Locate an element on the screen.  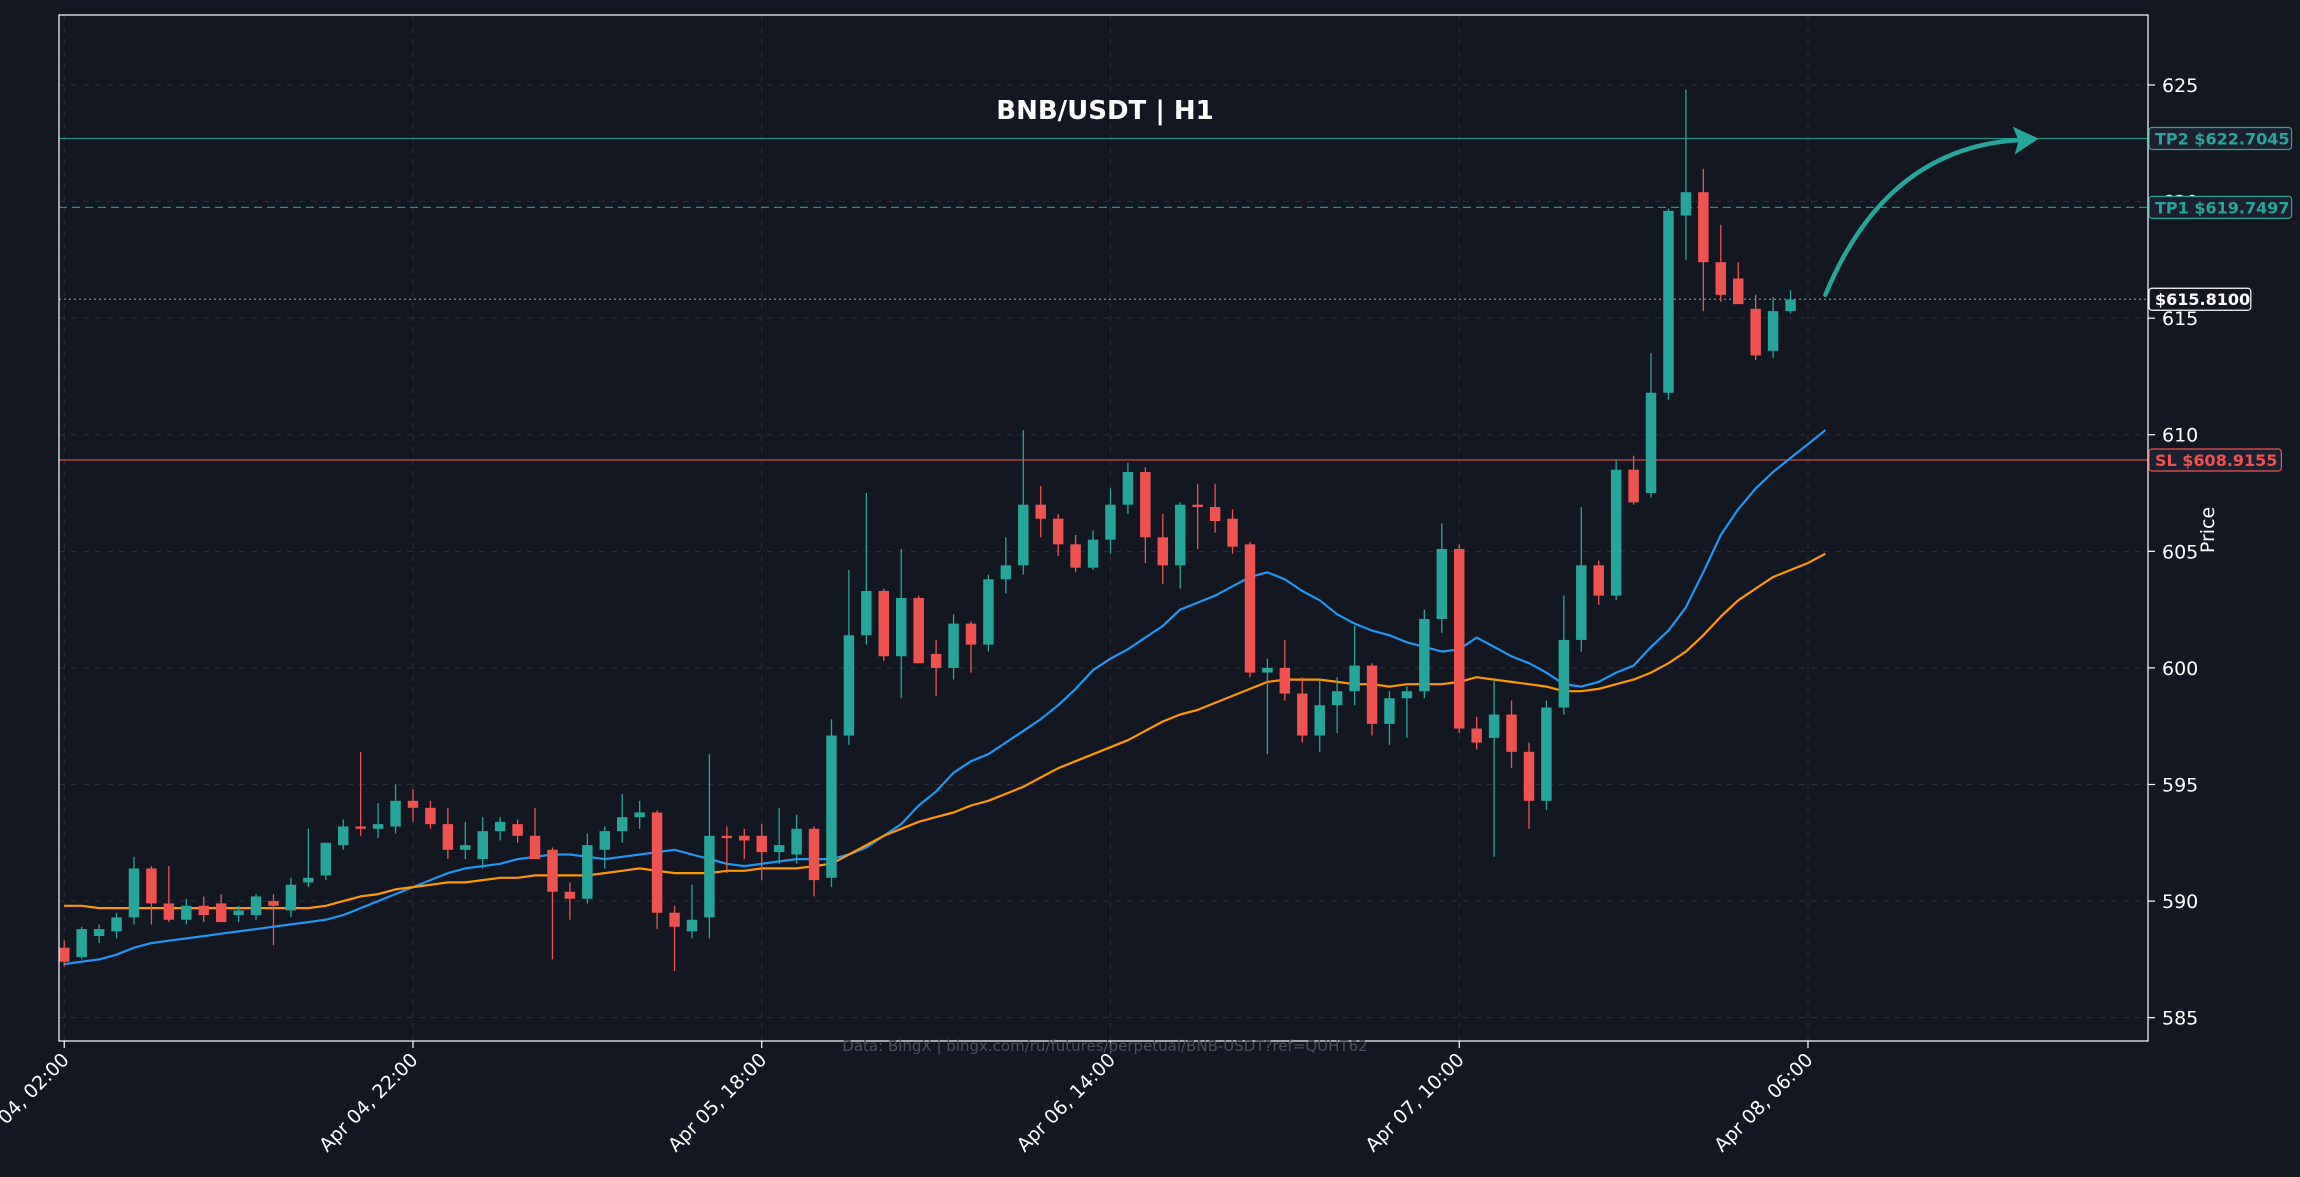
chart-title: BNB/USDT | H1 is located at coordinates (1105, 111).